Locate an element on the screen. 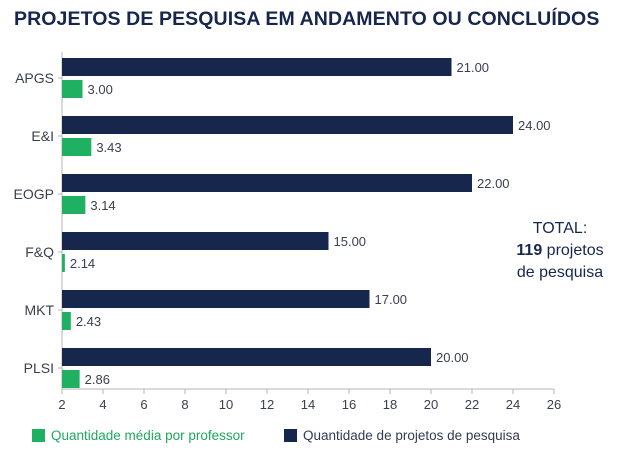  legend-swatch-navy is located at coordinates (290, 435).